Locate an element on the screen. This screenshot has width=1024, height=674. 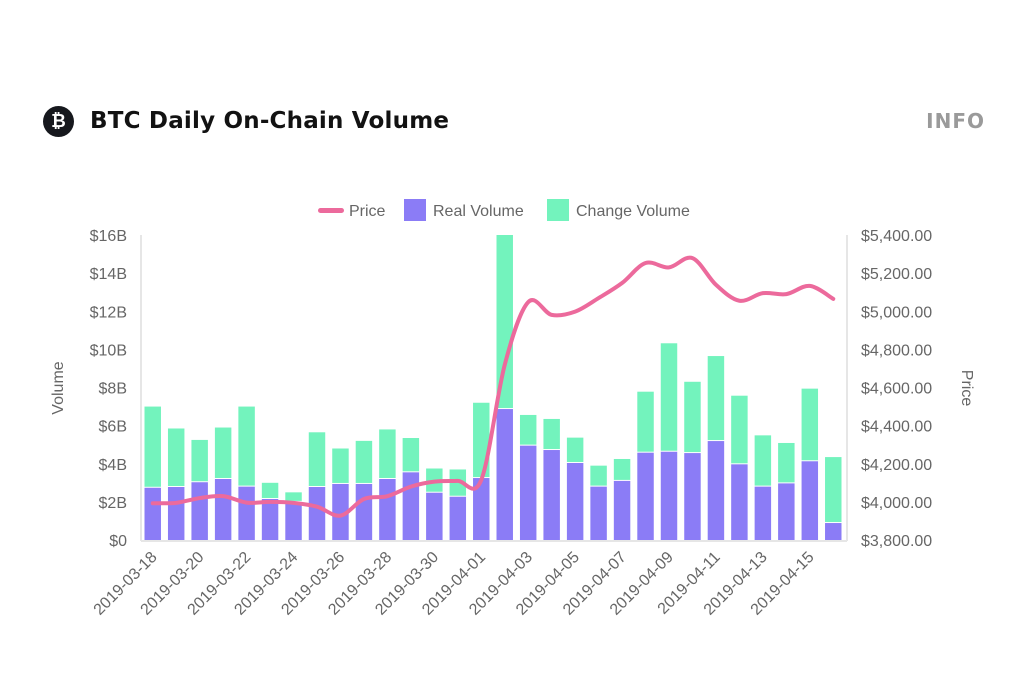
y-tick-label: $8B is located at coordinates (113, 389).